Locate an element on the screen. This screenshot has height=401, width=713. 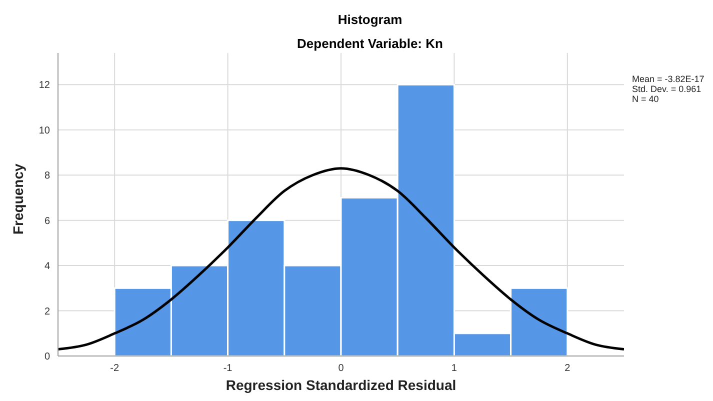
chart-subtitle: Dependent Variable: Kn is located at coordinates (370, 43).